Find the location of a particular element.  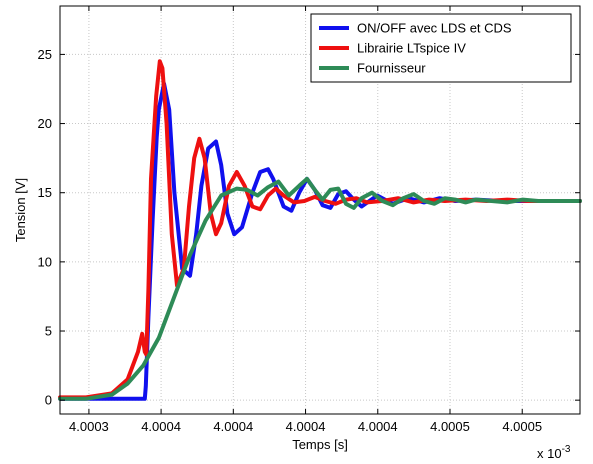

x-axis-exponent: x 10-3 is located at coordinates (554, 452).